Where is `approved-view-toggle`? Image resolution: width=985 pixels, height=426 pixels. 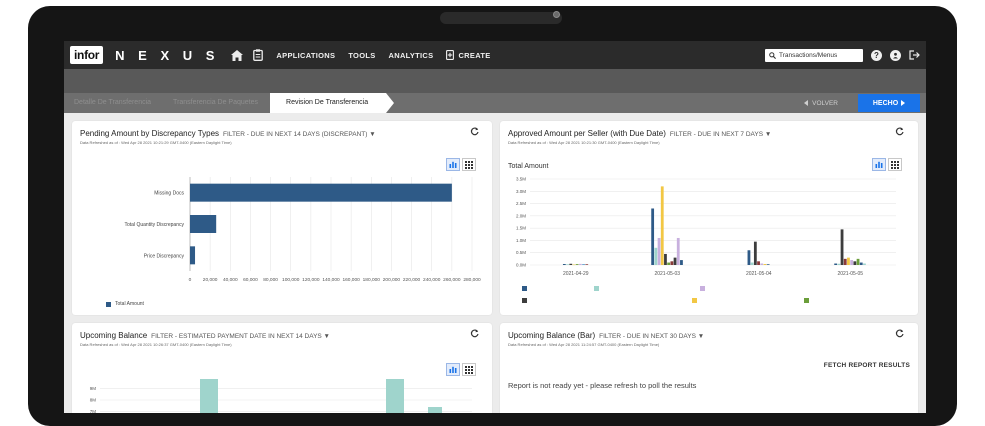
approved-view-toggle is located at coordinates (887, 164).